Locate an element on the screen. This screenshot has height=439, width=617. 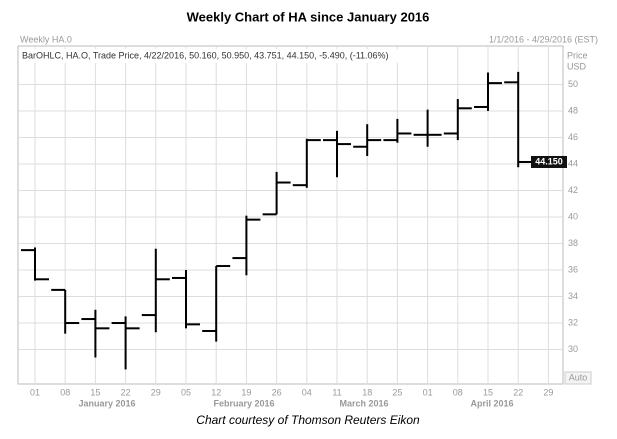
axis-label: Price is located at coordinates (577, 55).